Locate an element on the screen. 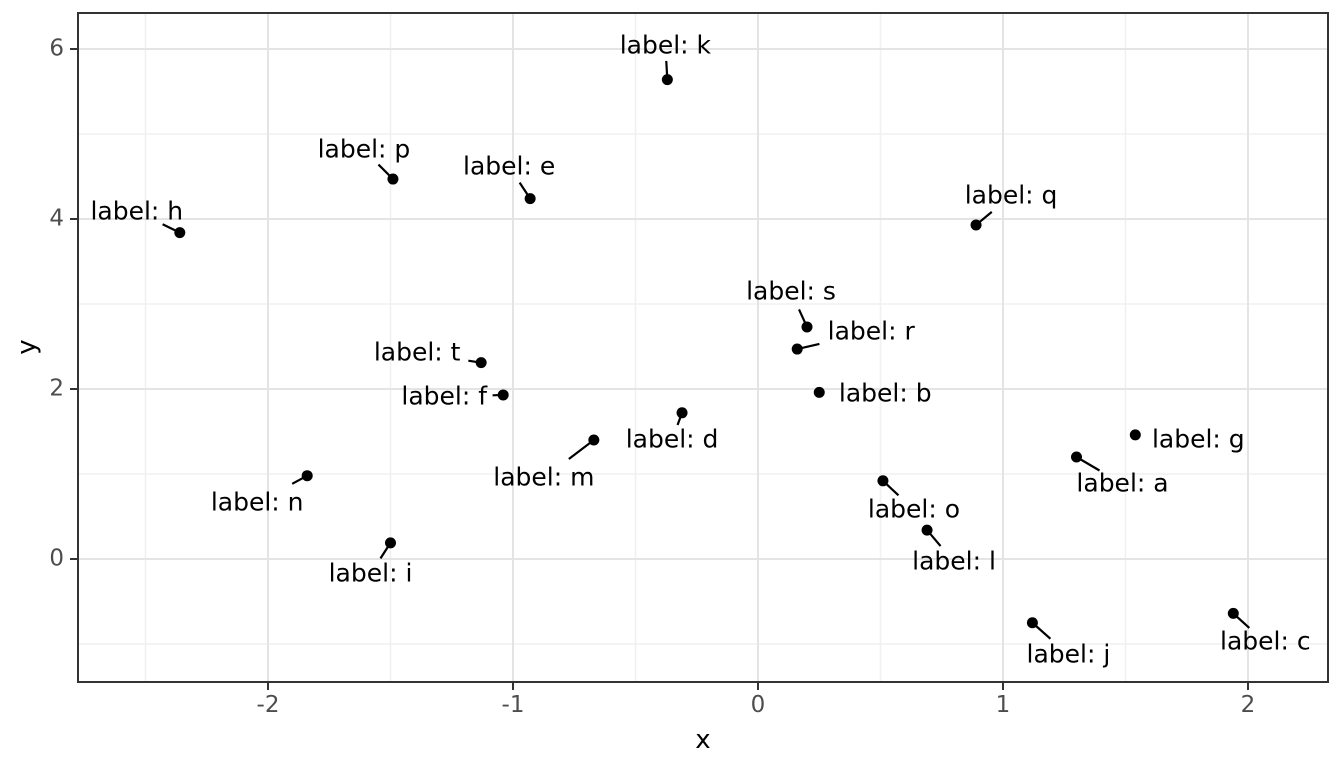 The height and width of the screenshot is (768, 1344). point-label-s: label: s is located at coordinates (791, 291).